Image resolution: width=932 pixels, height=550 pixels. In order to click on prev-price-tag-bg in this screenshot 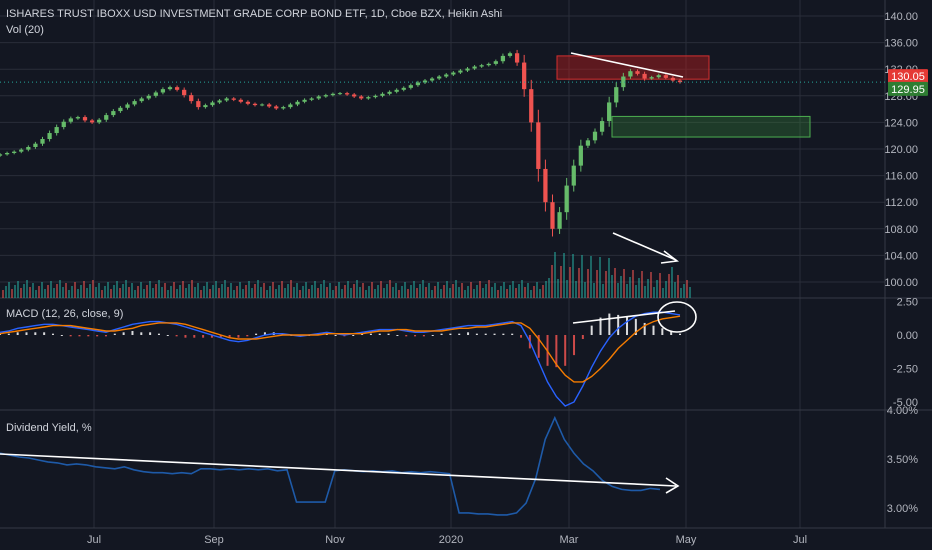, I will do `click(908, 88)`.